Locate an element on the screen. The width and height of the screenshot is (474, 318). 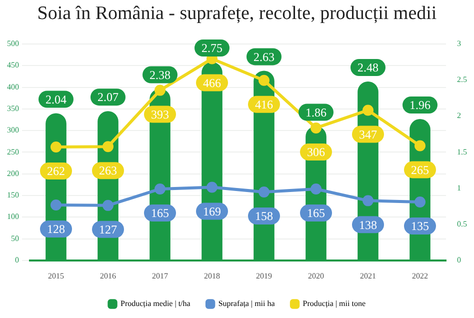
data-label: 306 is located at coordinates (316, 152).